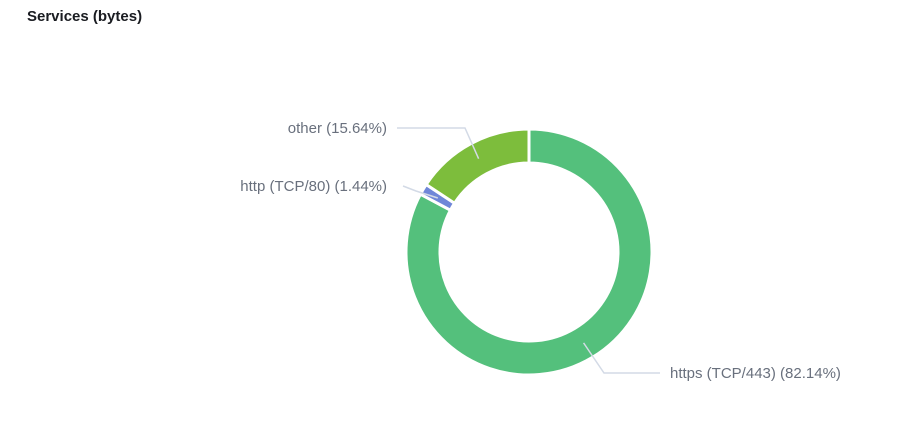  Describe the element at coordinates (337, 128) in the screenshot. I see `slice-label-other: other (15.64%)` at that location.